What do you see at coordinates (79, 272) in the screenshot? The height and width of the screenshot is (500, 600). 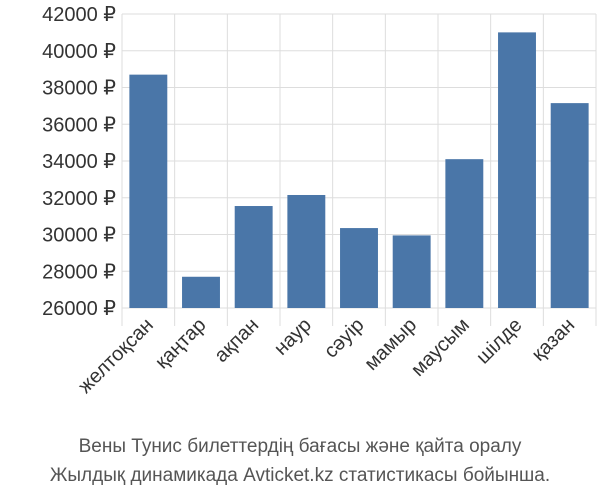 I see `y-tick-label: 28000 ₽` at bounding box center [79, 272].